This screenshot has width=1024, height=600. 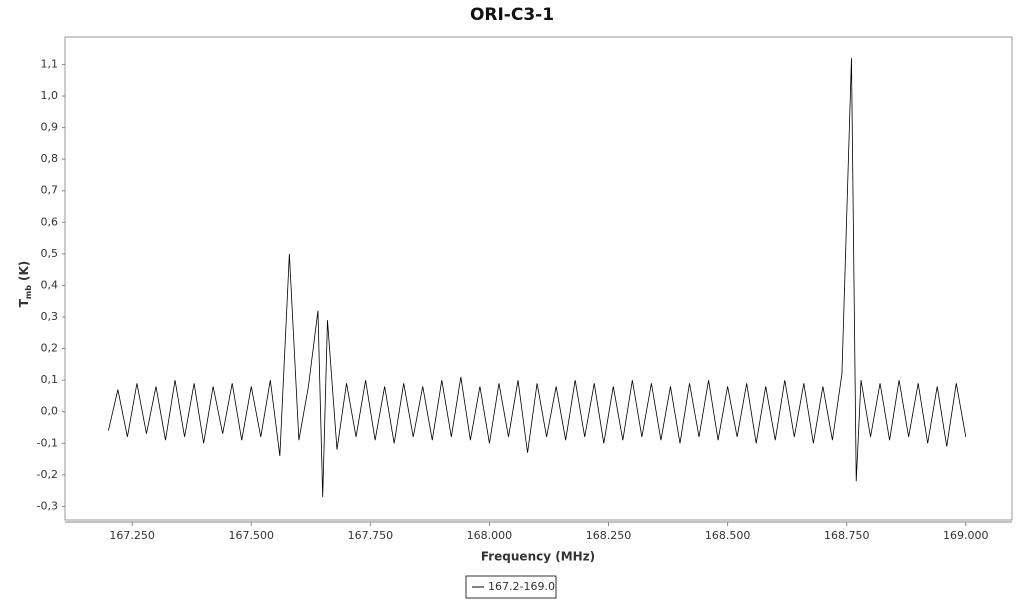 I want to click on x-tick-label: 168.750, so click(x=847, y=535).